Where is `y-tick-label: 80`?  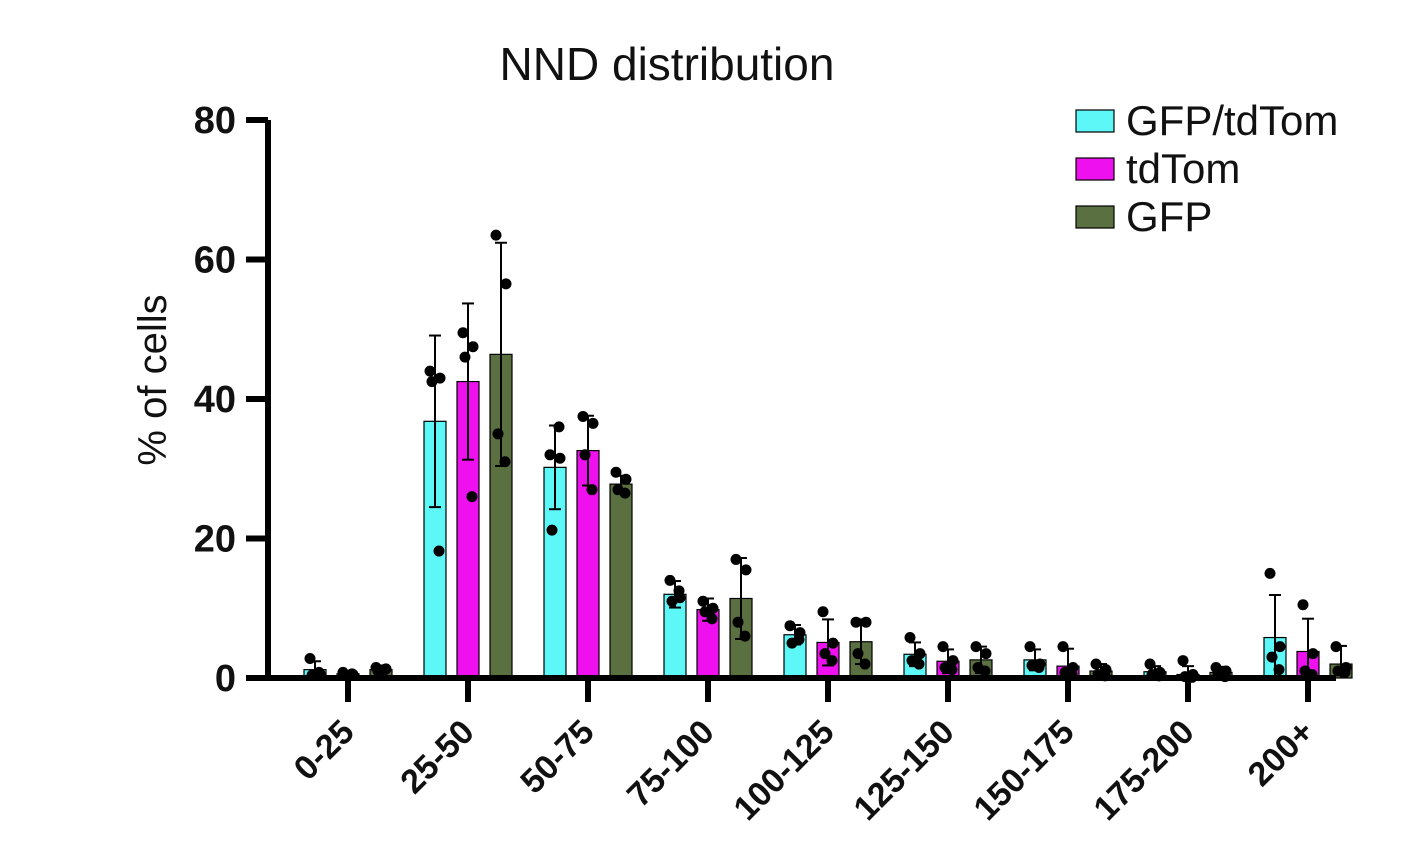
y-tick-label: 80 is located at coordinates (215, 121).